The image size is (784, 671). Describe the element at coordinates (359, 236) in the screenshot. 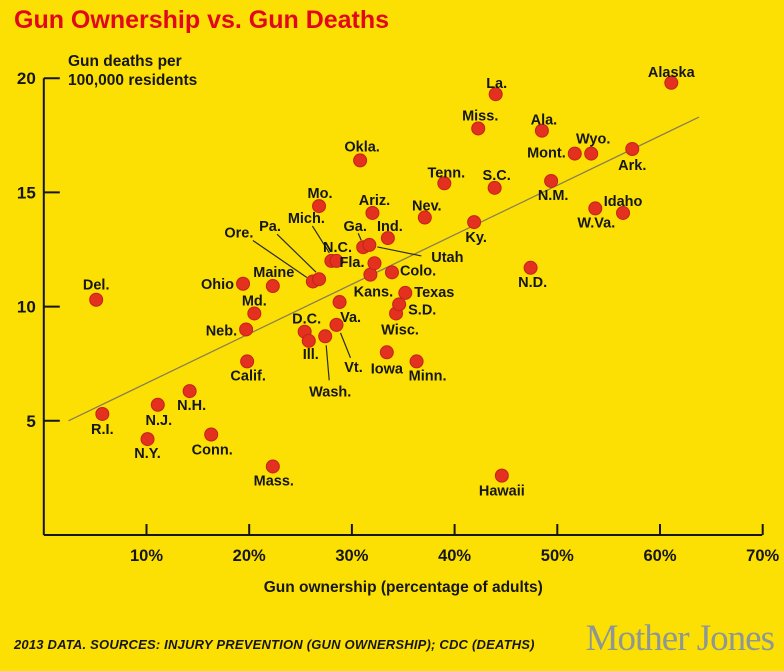

I see `leader-line-Ga.` at that location.